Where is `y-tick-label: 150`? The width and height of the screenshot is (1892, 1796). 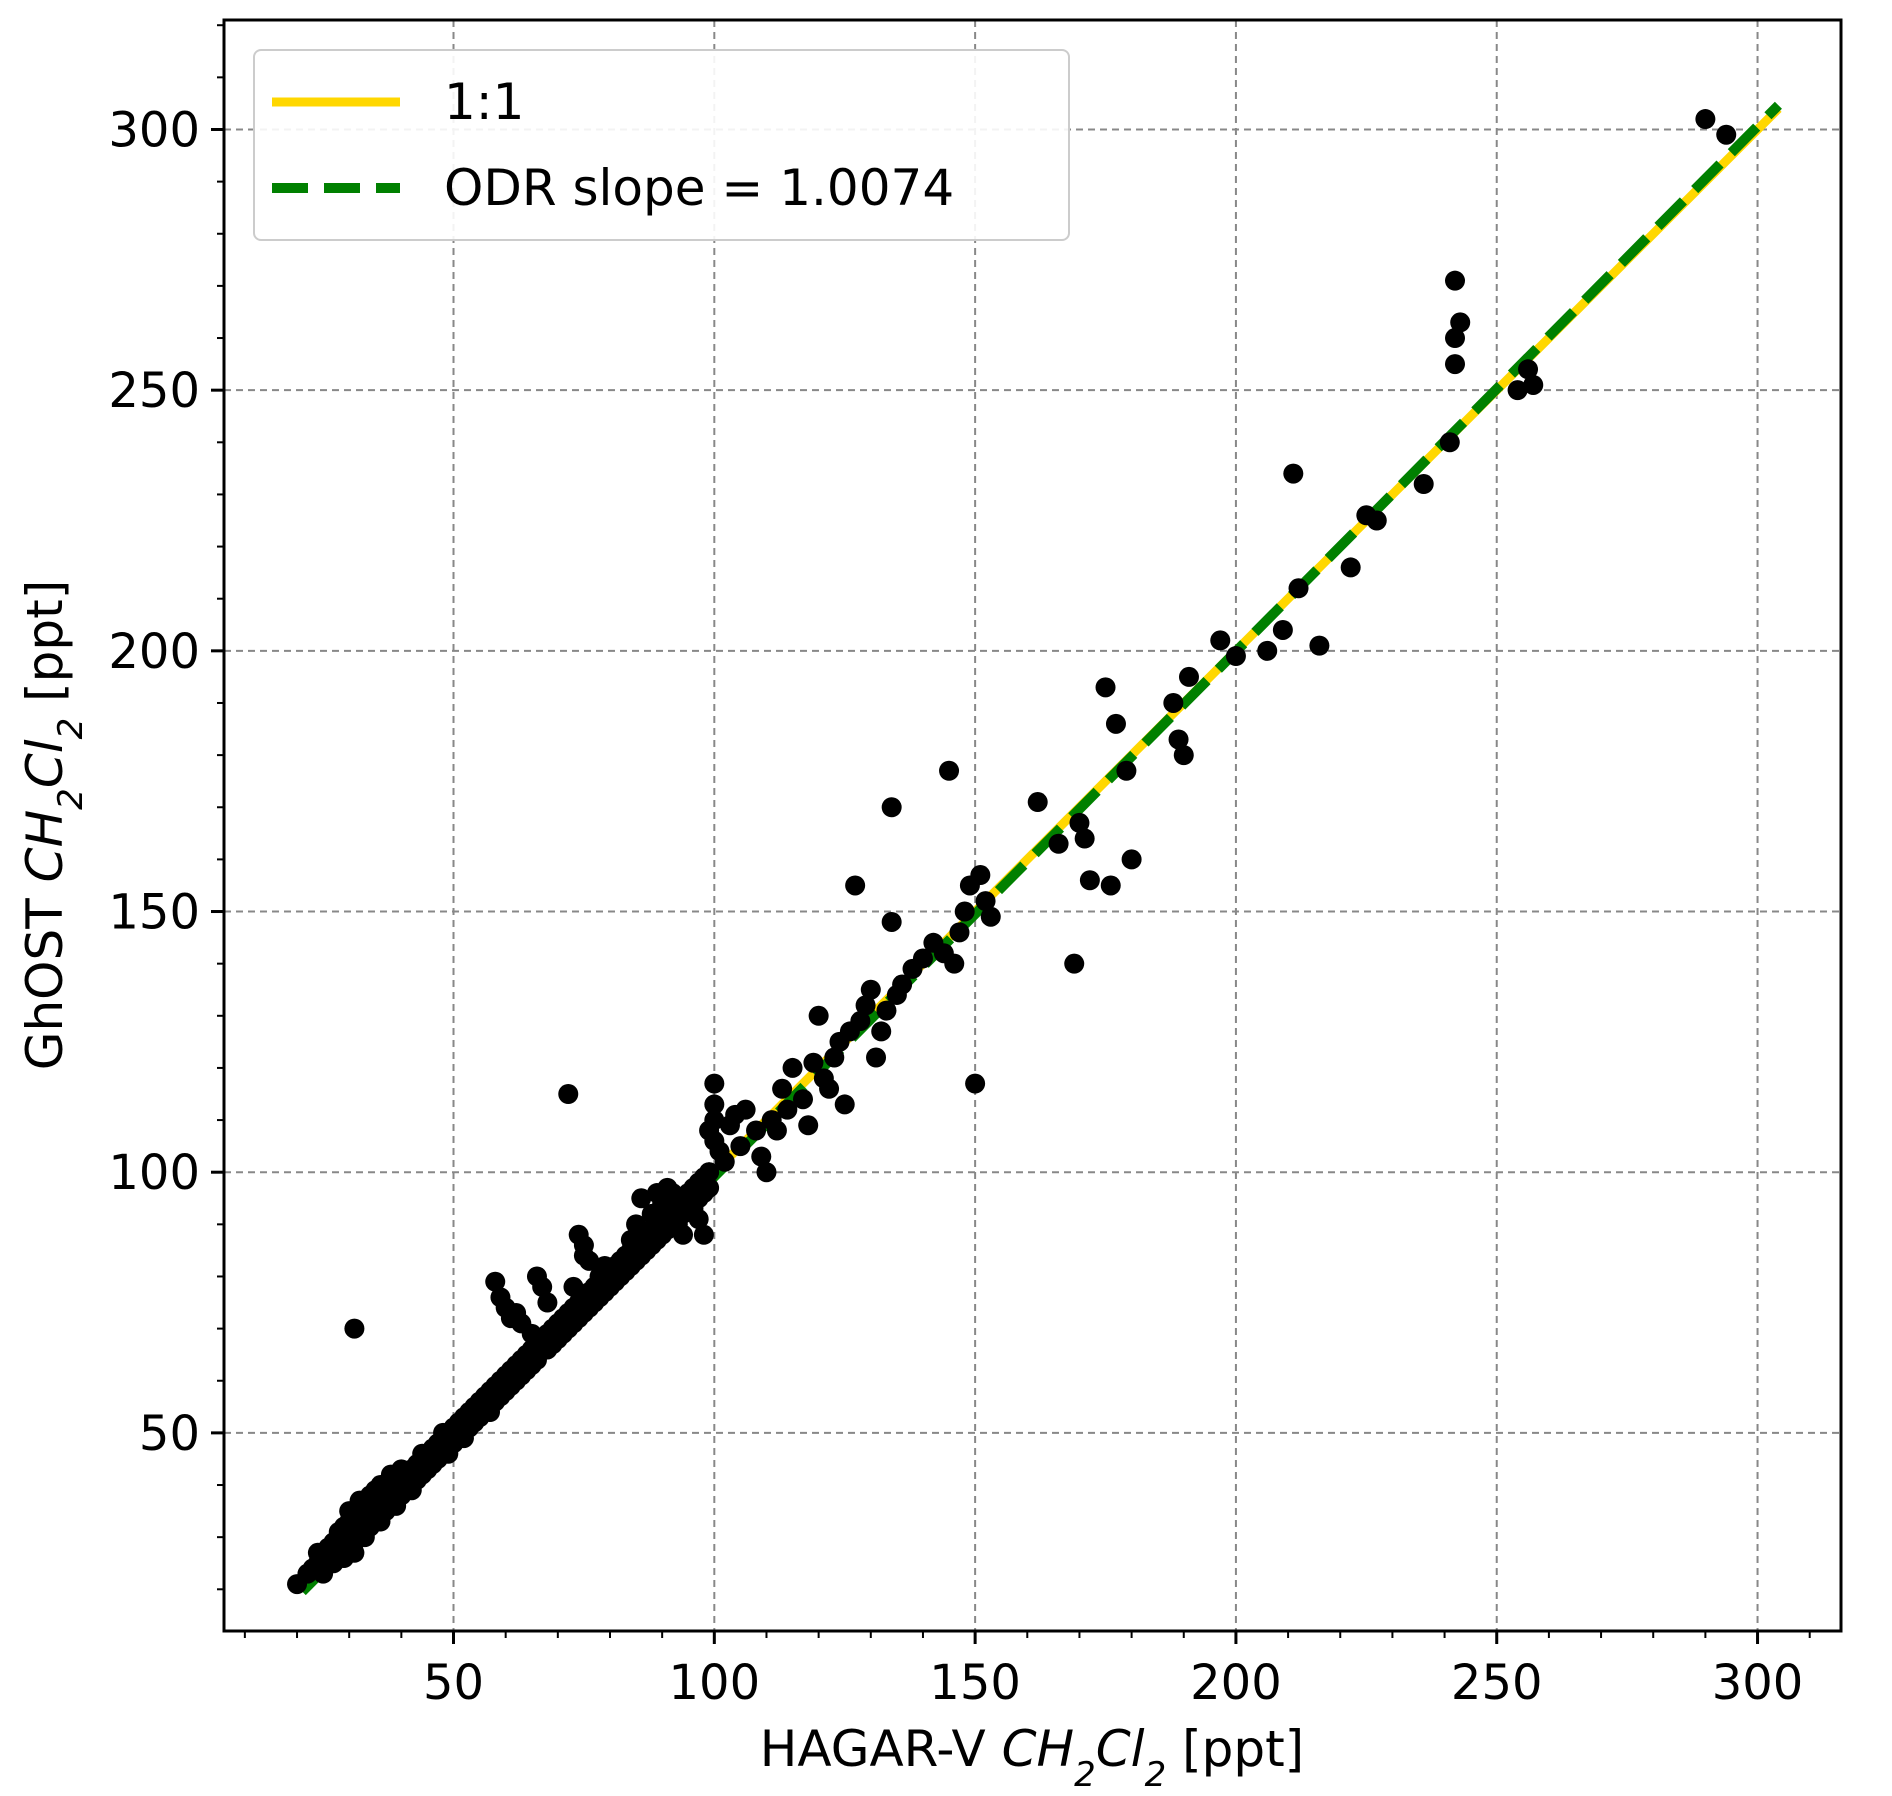
y-tick-label: 150 is located at coordinates (154, 913).